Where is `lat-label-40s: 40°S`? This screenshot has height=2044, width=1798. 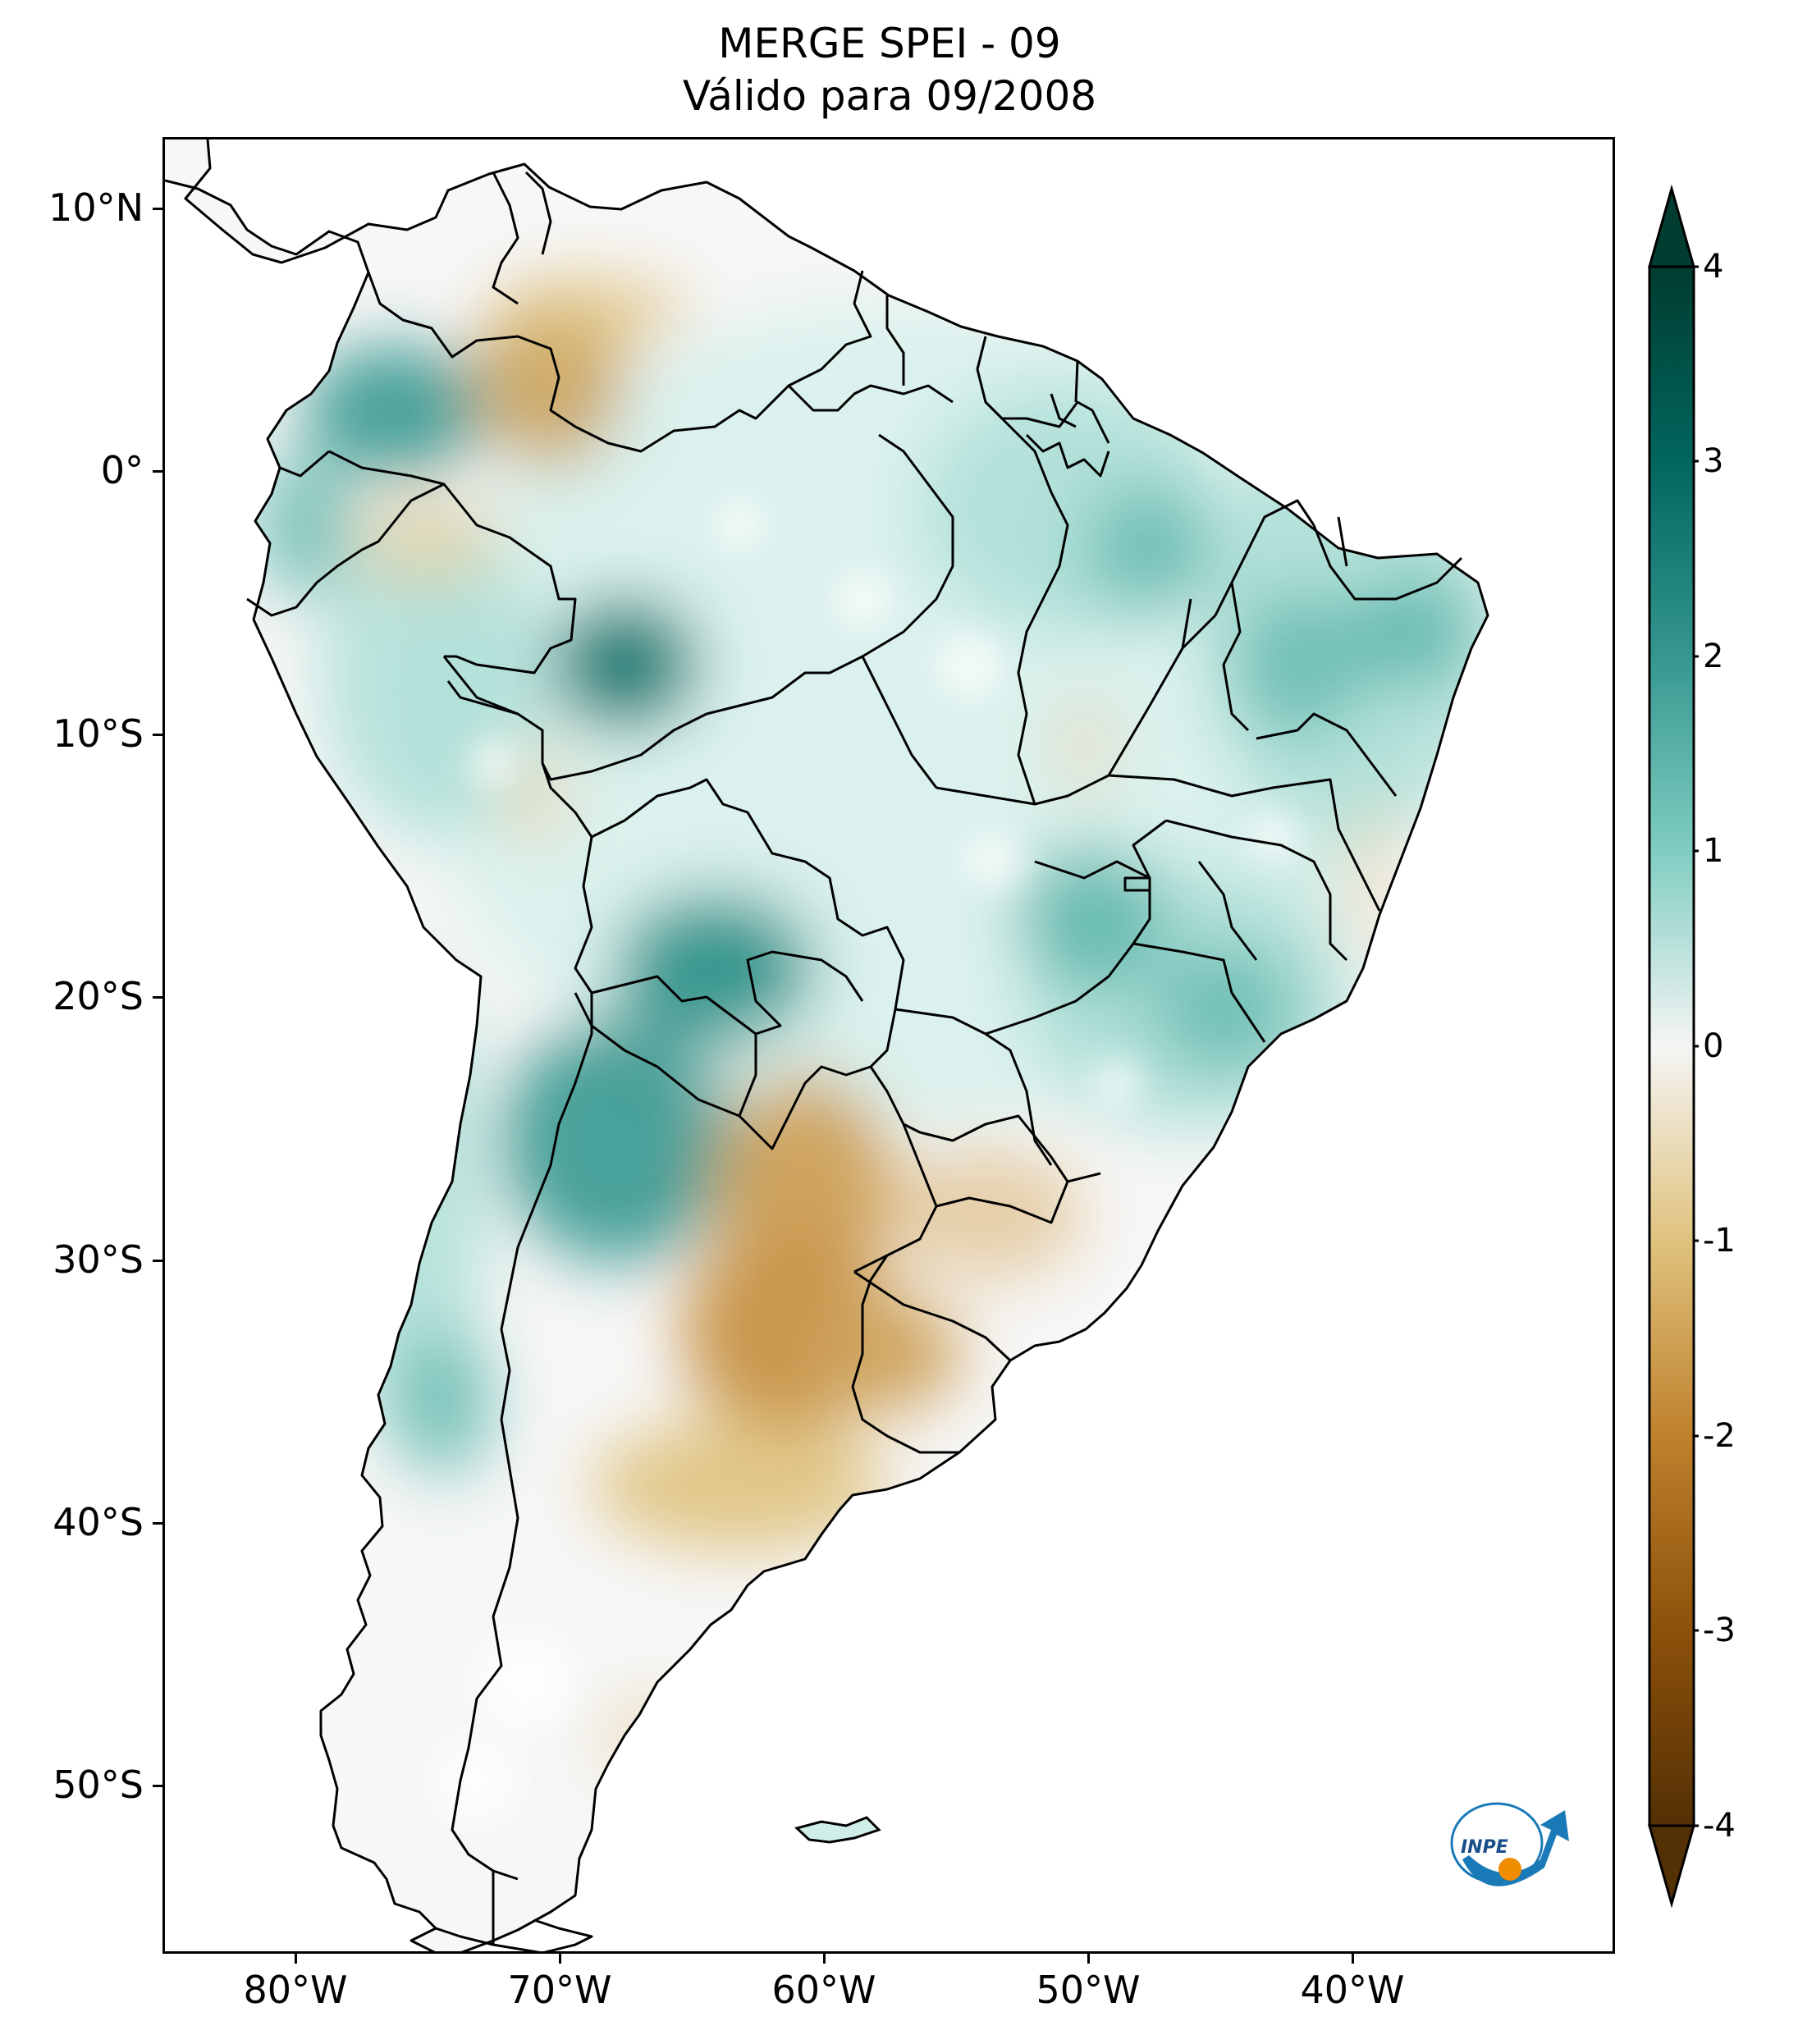 lat-label-40s: 40°S is located at coordinates (98, 1522).